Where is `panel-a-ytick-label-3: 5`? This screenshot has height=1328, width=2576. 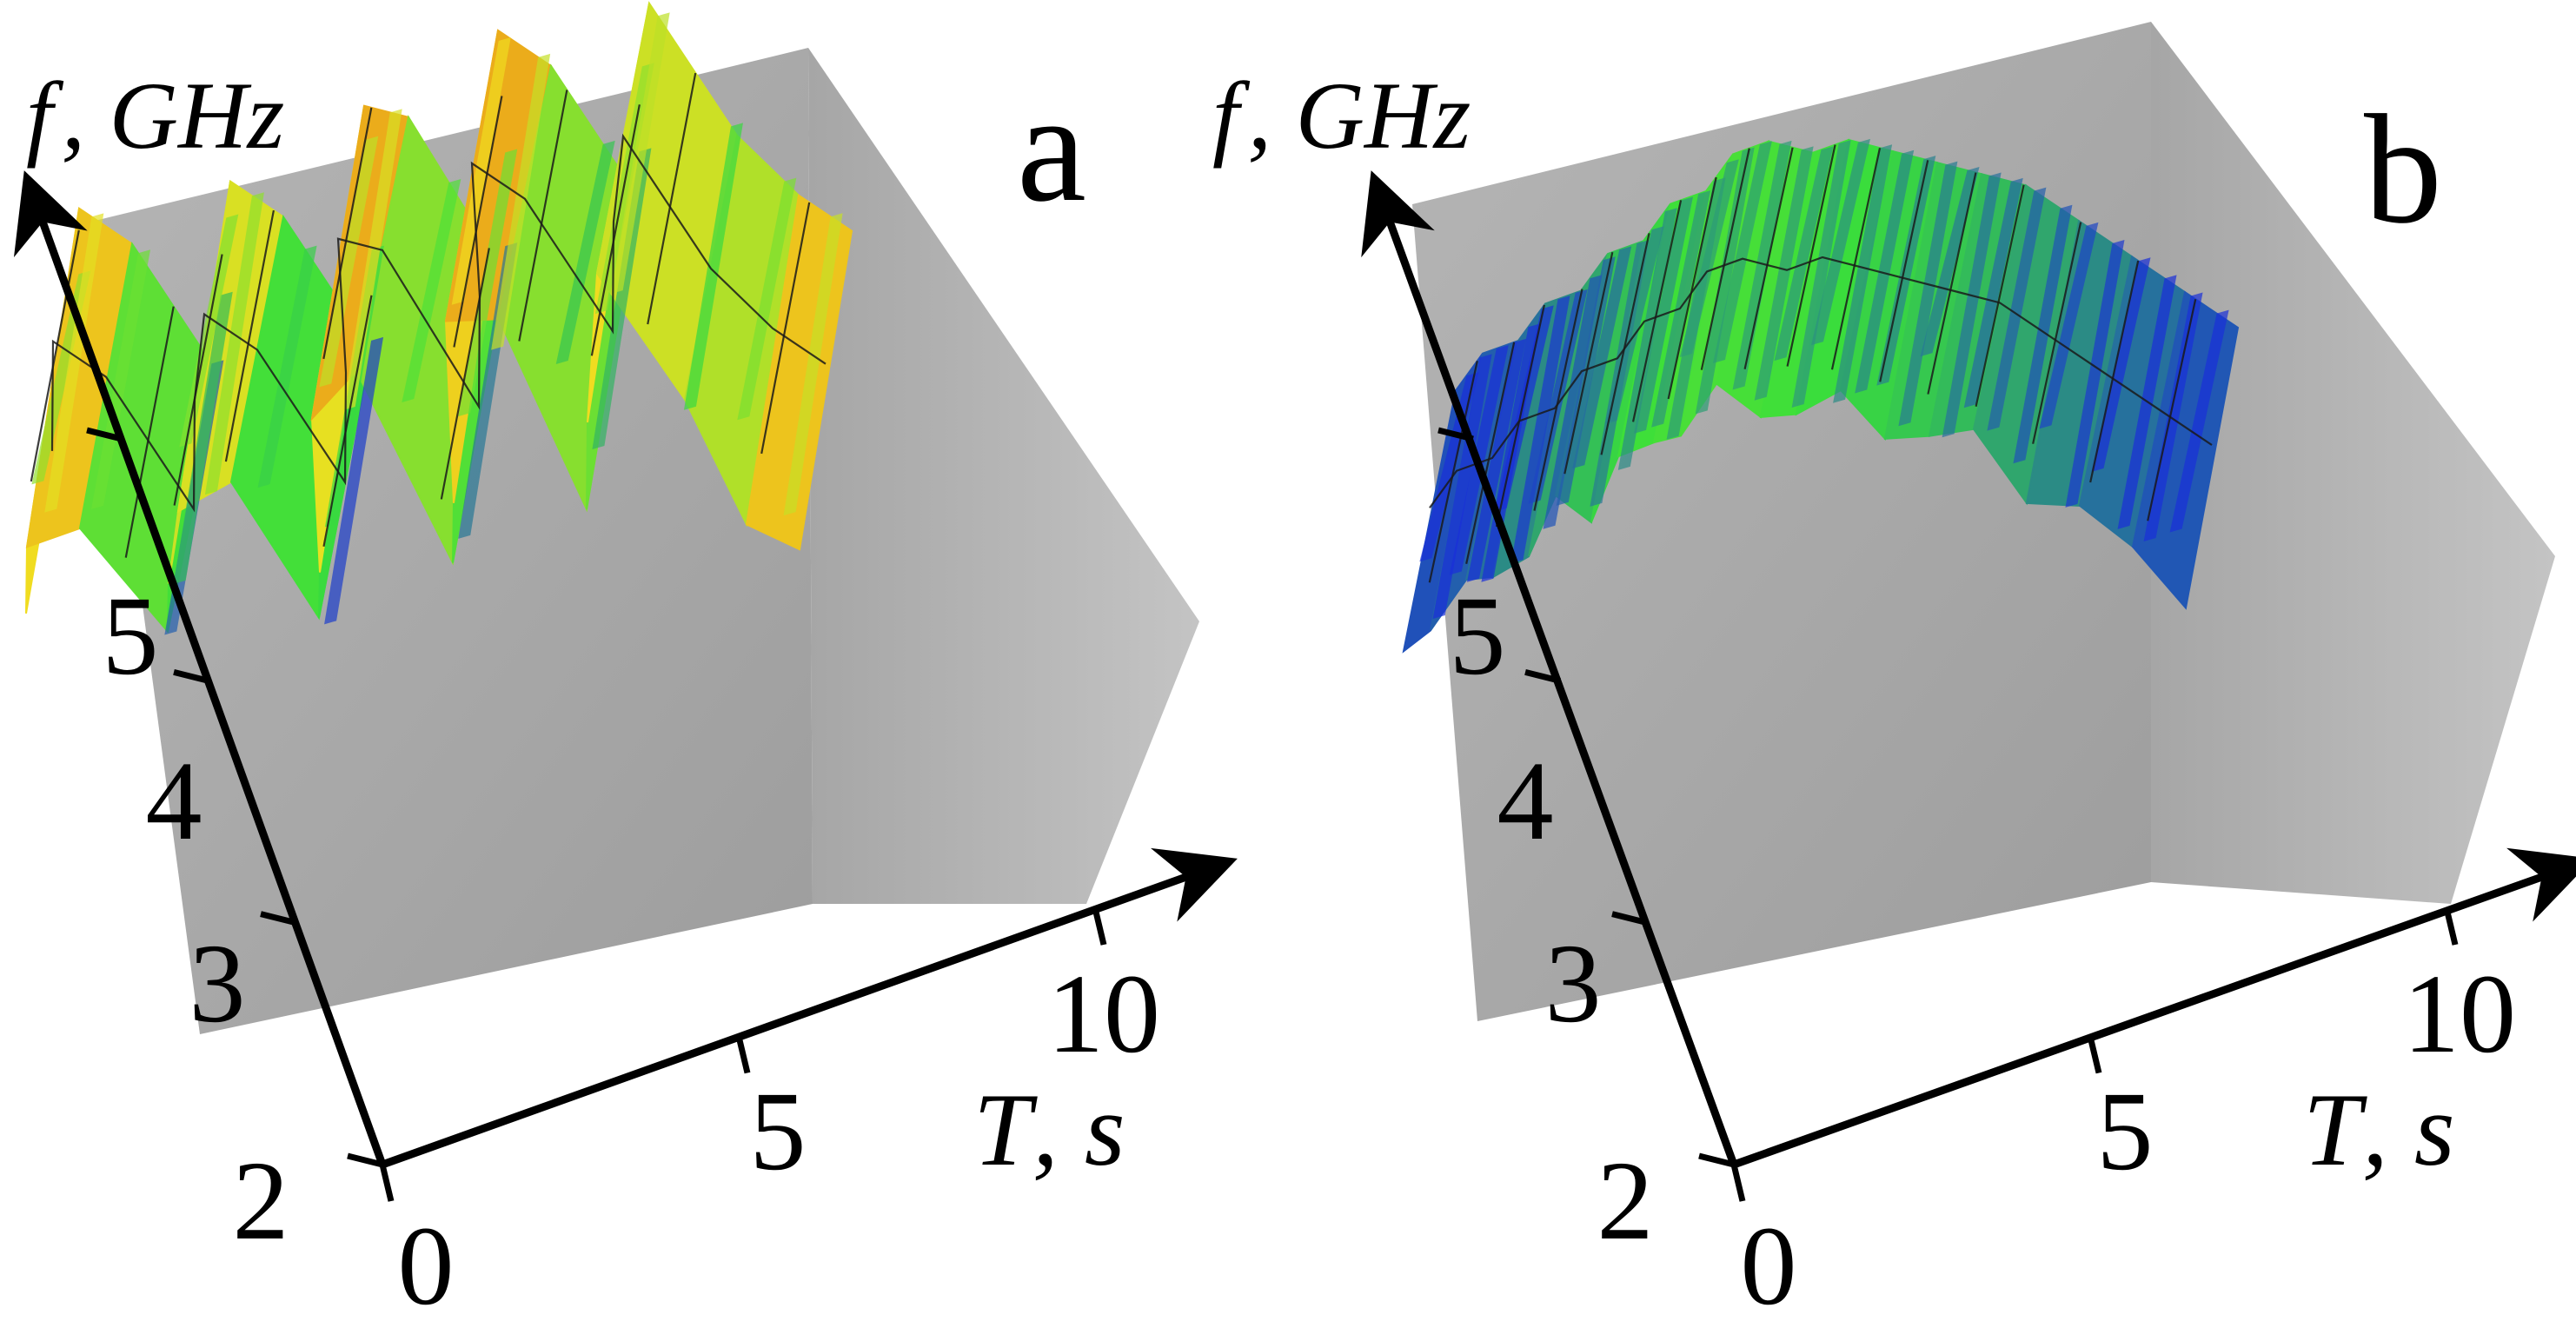 panel-a-ytick-label-3: 5 is located at coordinates (131, 637).